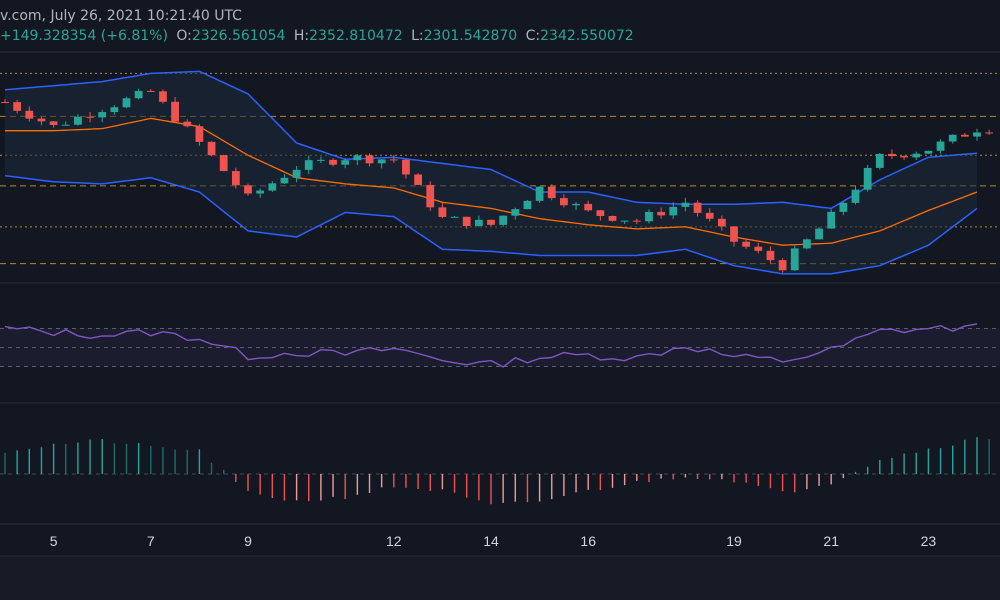  What do you see at coordinates (84, 36) in the screenshot?
I see `header-change: +149.328354 (+6.81%)` at bounding box center [84, 36].